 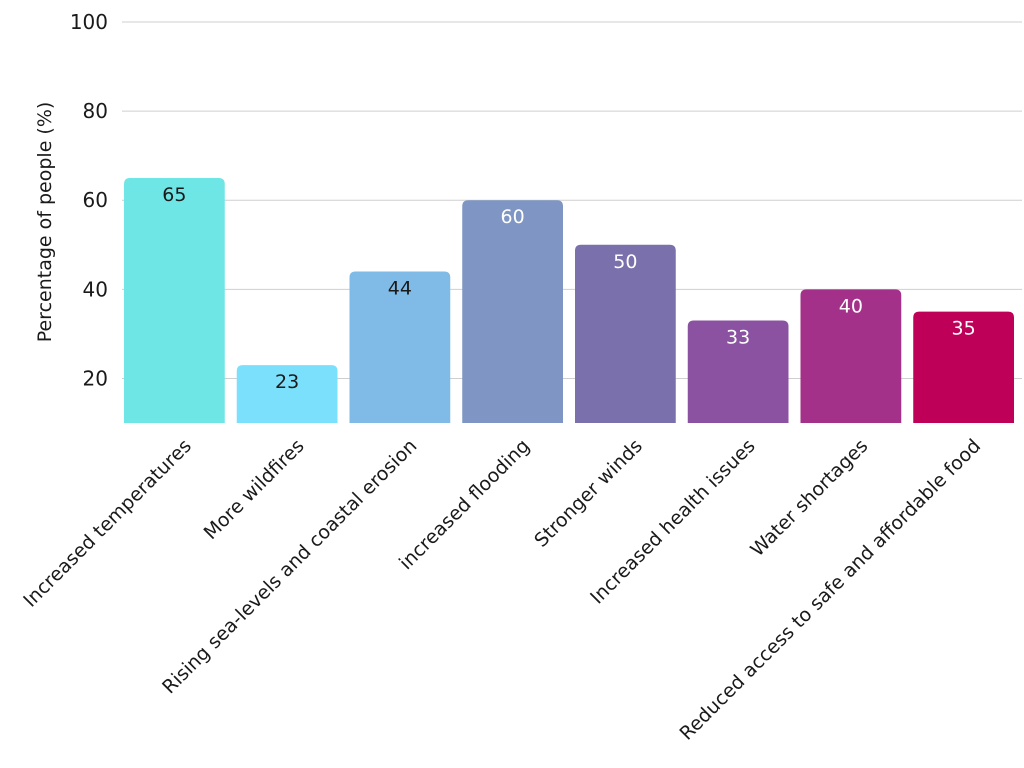 What do you see at coordinates (95, 378) in the screenshot?
I see `y-tick-label: 20` at bounding box center [95, 378].